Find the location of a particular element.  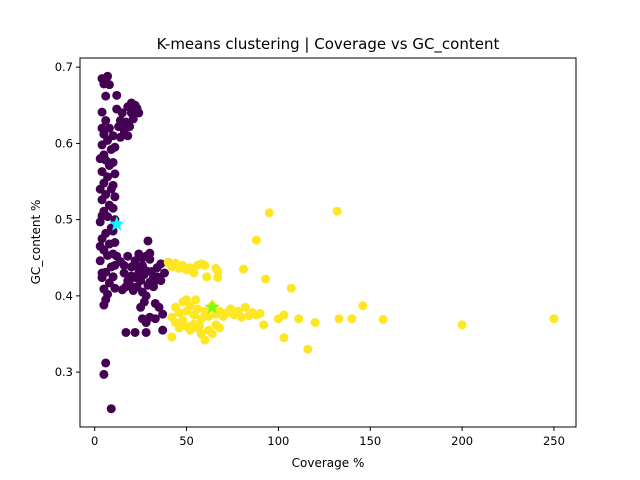

y-tick-label: 0.4 is located at coordinates (64, 296).